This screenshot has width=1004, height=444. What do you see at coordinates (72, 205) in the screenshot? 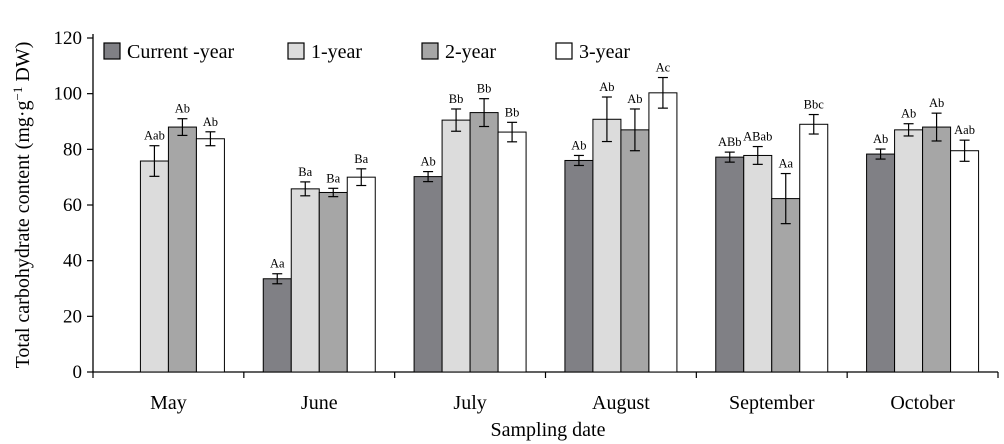
I see `y-tick-label: 60` at bounding box center [72, 205].